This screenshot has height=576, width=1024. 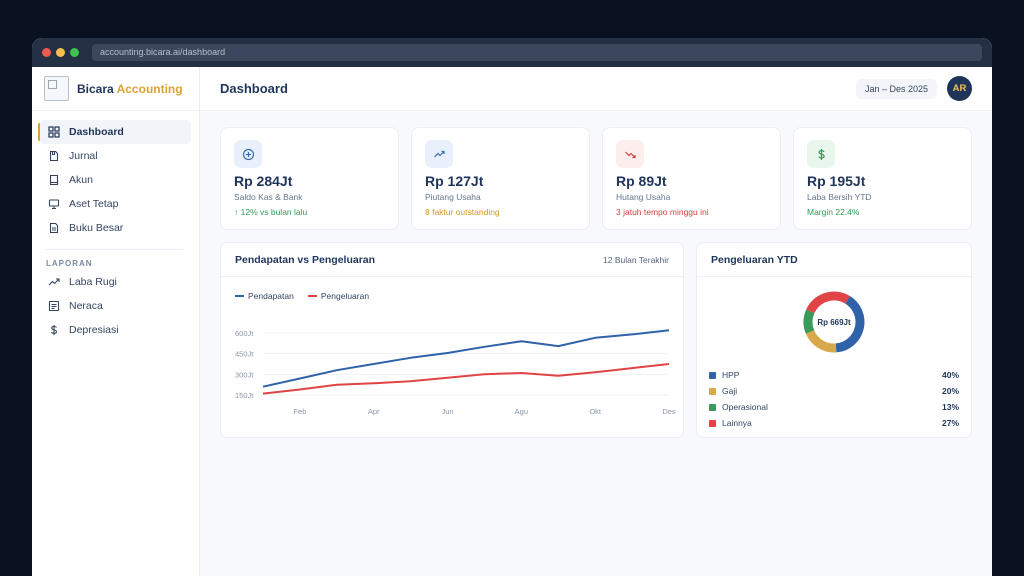 I want to click on donut-legend: HPP 40% Gaji 20% Operasional 13% Lainnya 27%, so click(x=834, y=399).